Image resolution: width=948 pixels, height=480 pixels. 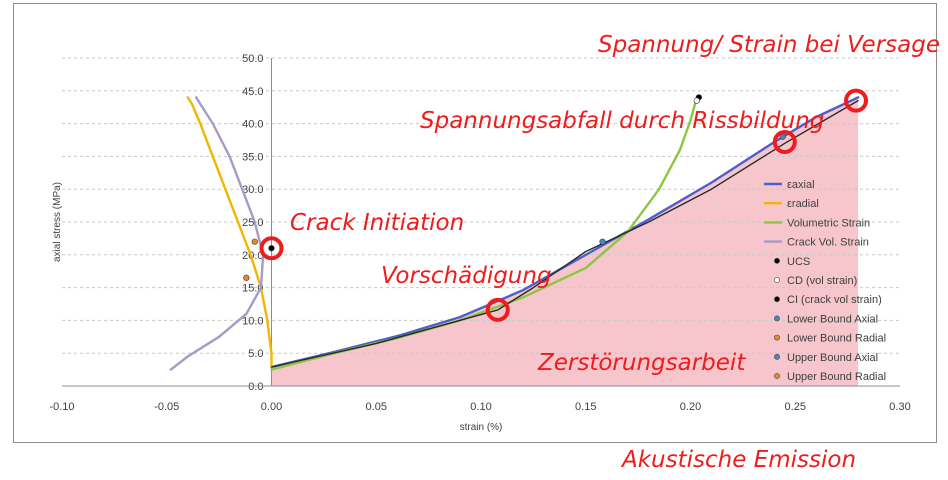 I want to click on y-tick-label: 0.0, so click(x=255, y=387).